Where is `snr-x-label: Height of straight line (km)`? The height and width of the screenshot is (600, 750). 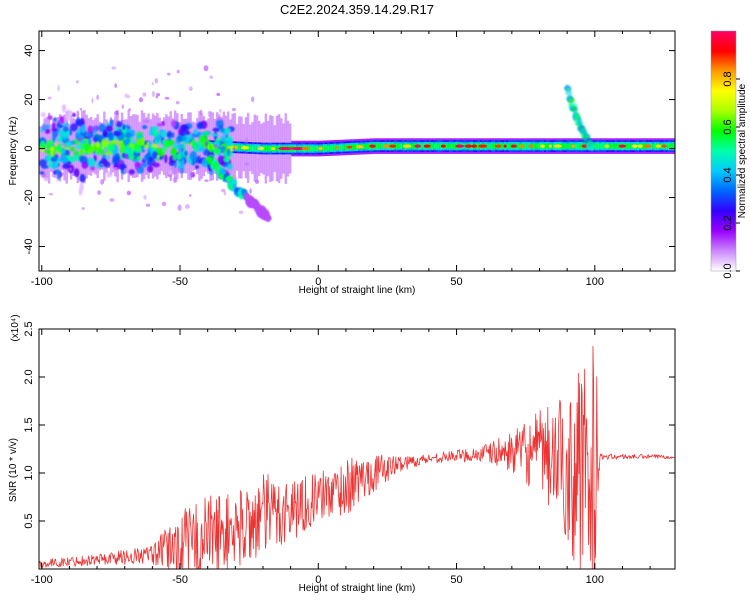 snr-x-label: Height of straight line (km) is located at coordinates (357, 588).